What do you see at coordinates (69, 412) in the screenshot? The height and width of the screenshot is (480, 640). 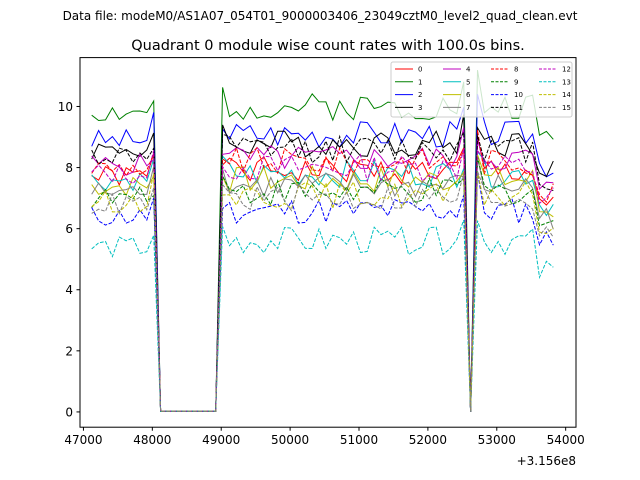 I see `y-tick-label: 0` at bounding box center [69, 412].